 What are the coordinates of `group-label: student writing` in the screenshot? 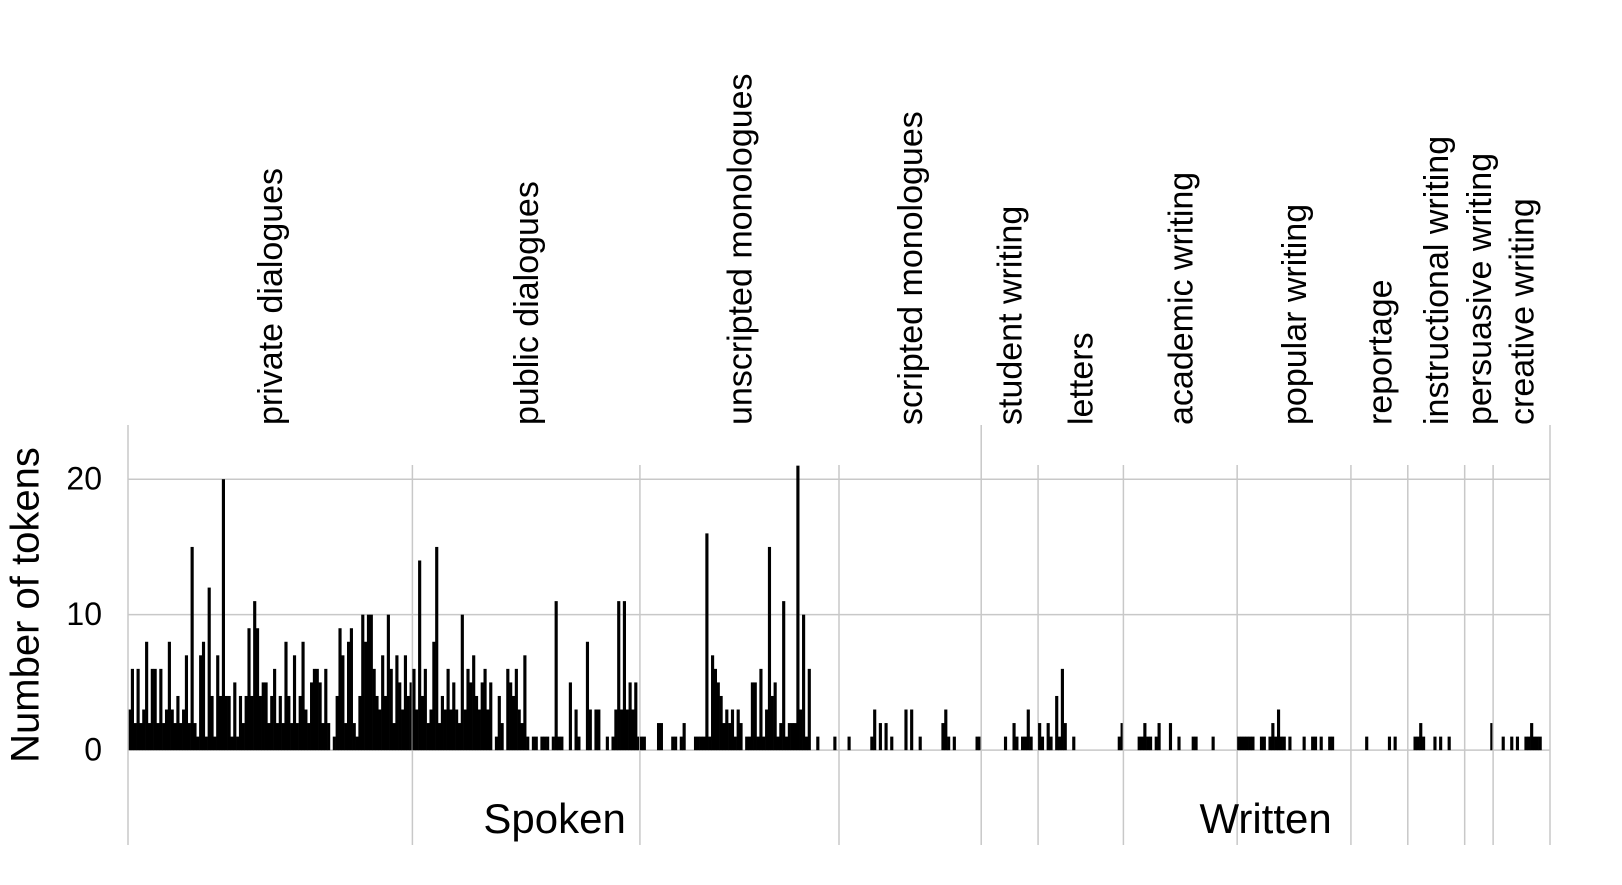 It's located at (1011, 315).